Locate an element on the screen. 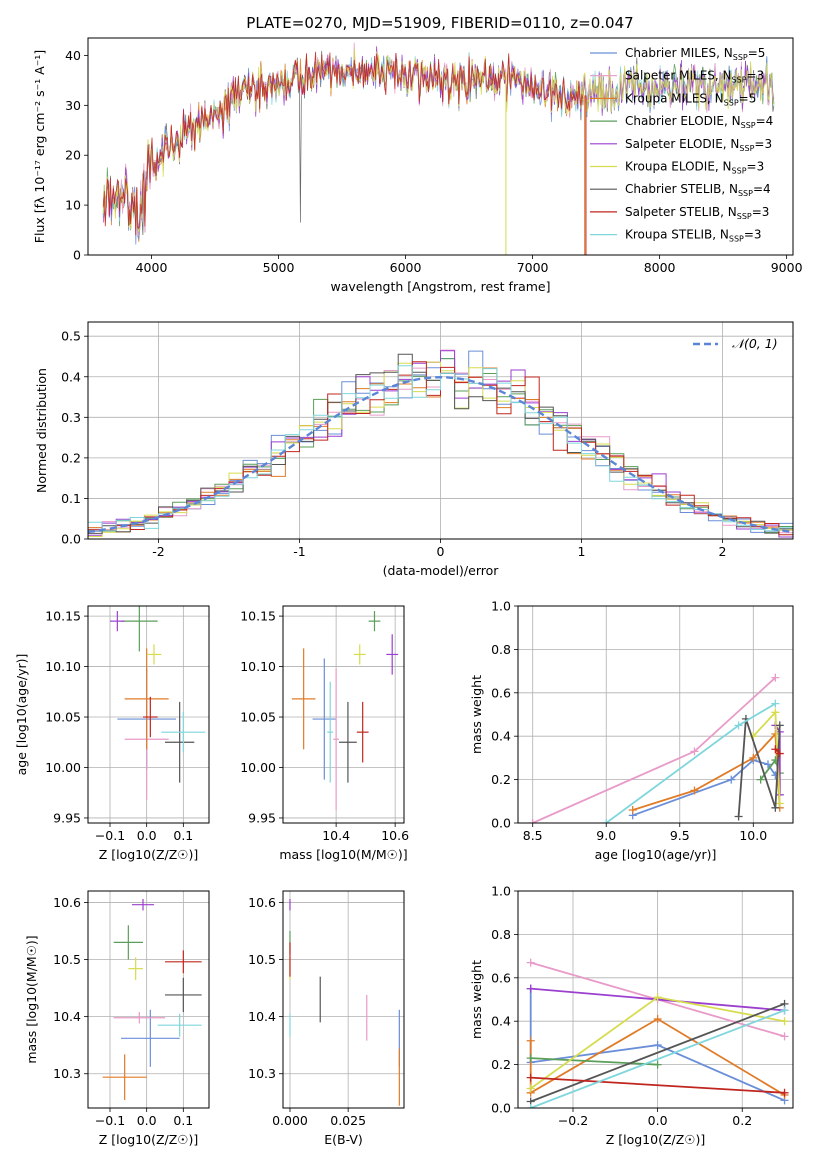 Image resolution: width=819 pixels, height=1170 pixels. x-tick-label: 0.2 is located at coordinates (742, 1120).